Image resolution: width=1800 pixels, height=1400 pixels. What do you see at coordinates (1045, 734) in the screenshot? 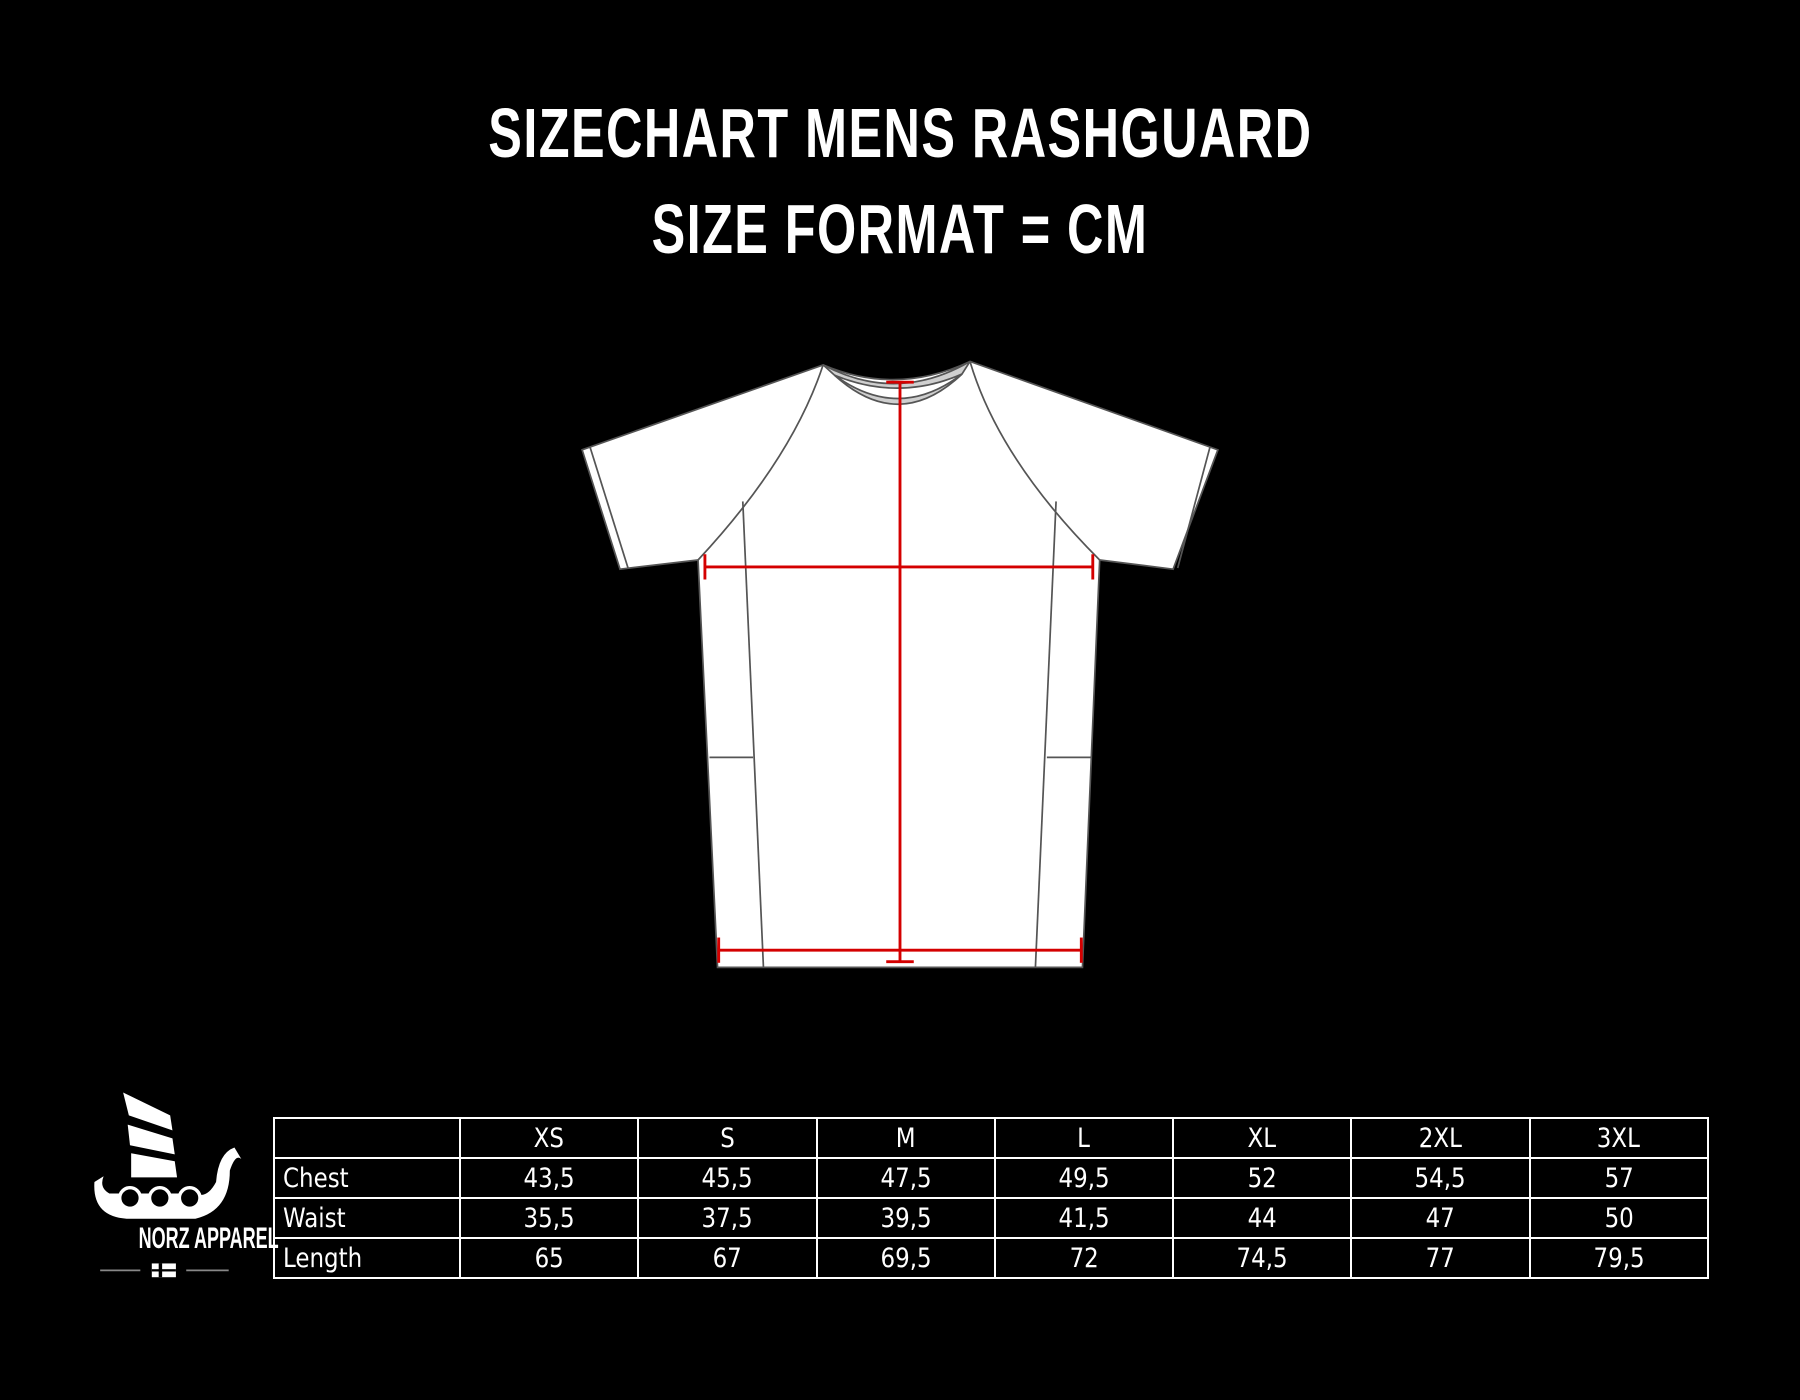
I see `side-panel-right` at bounding box center [1045, 734].